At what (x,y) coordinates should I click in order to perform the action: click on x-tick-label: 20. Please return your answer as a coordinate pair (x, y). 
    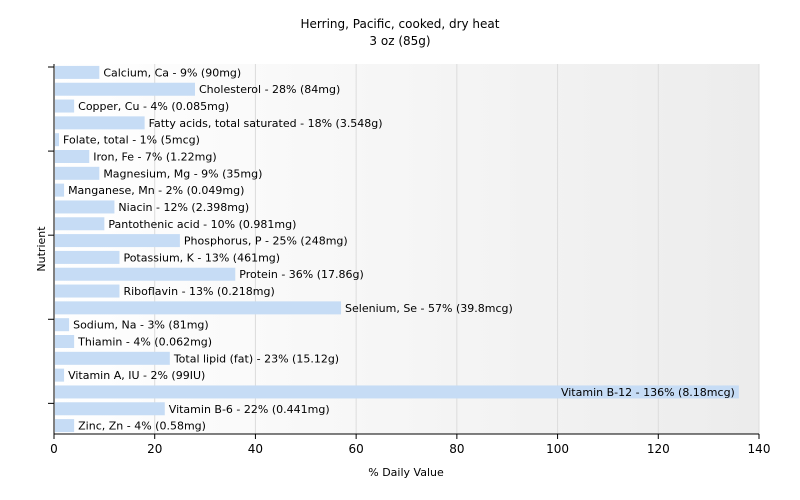
    Looking at the image, I should click on (154, 449).